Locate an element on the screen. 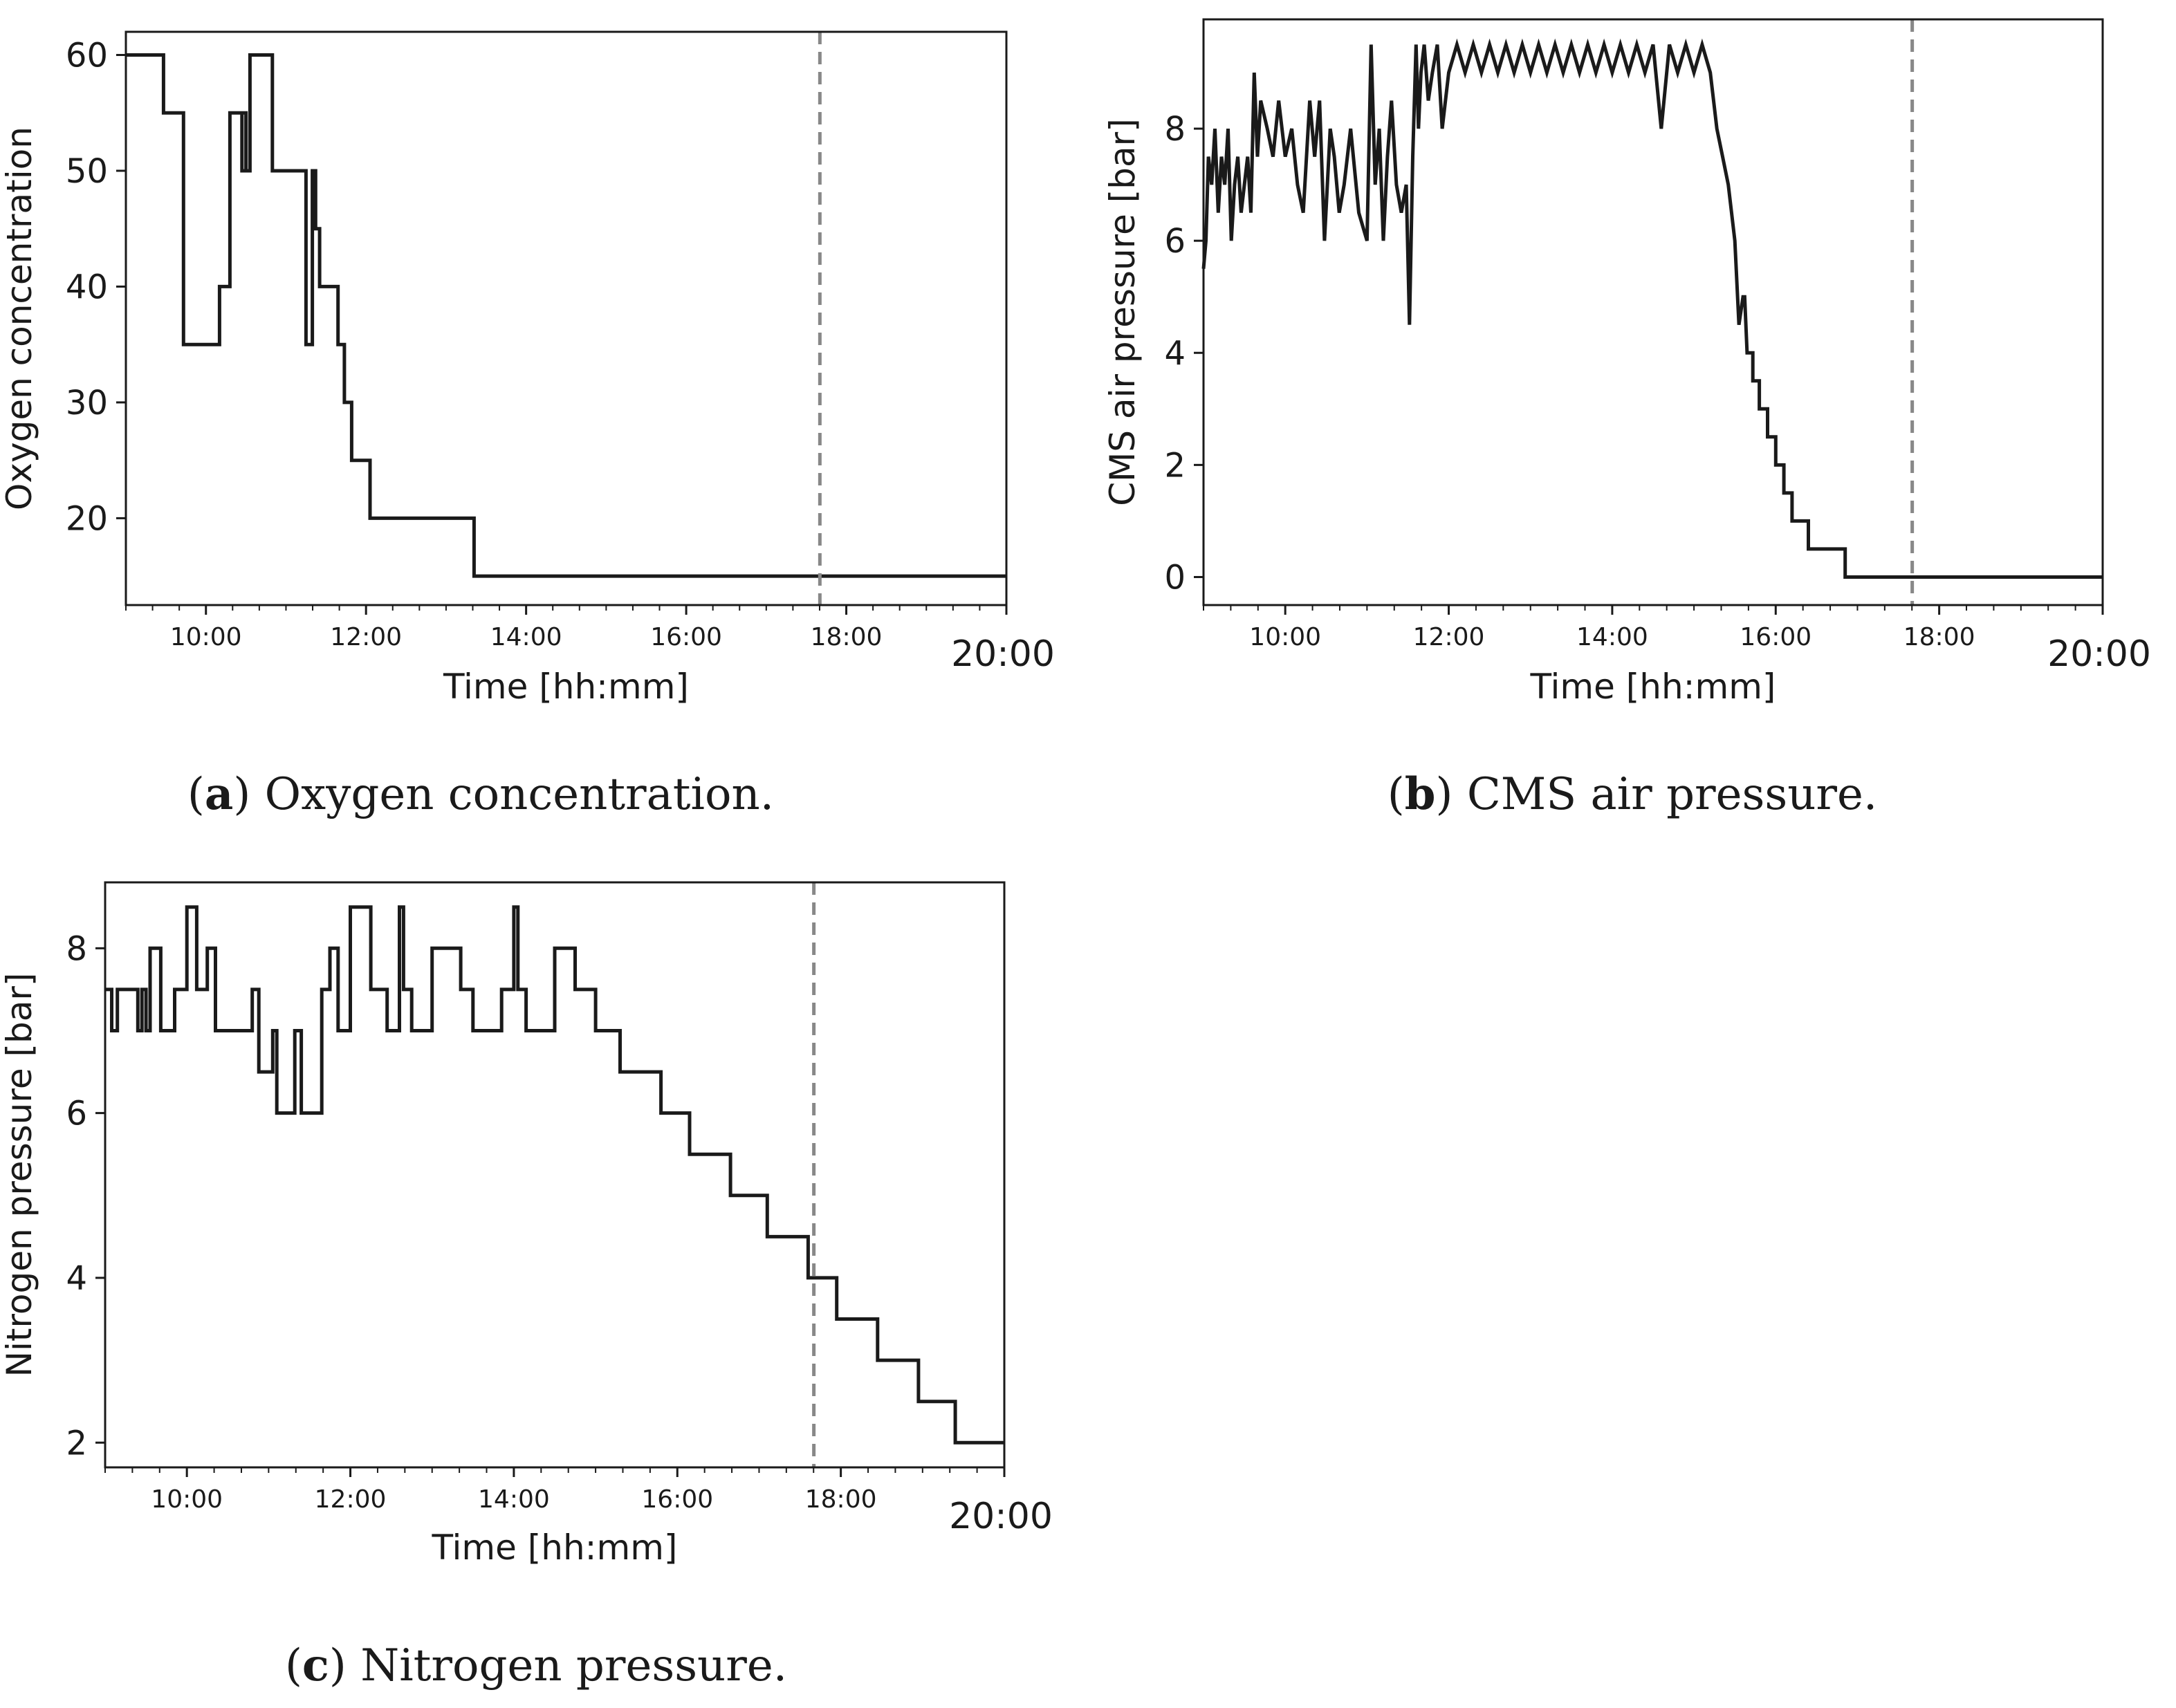 The height and width of the screenshot is (1708, 2176). y-tick-label-b-0: 0 is located at coordinates (1175, 577).